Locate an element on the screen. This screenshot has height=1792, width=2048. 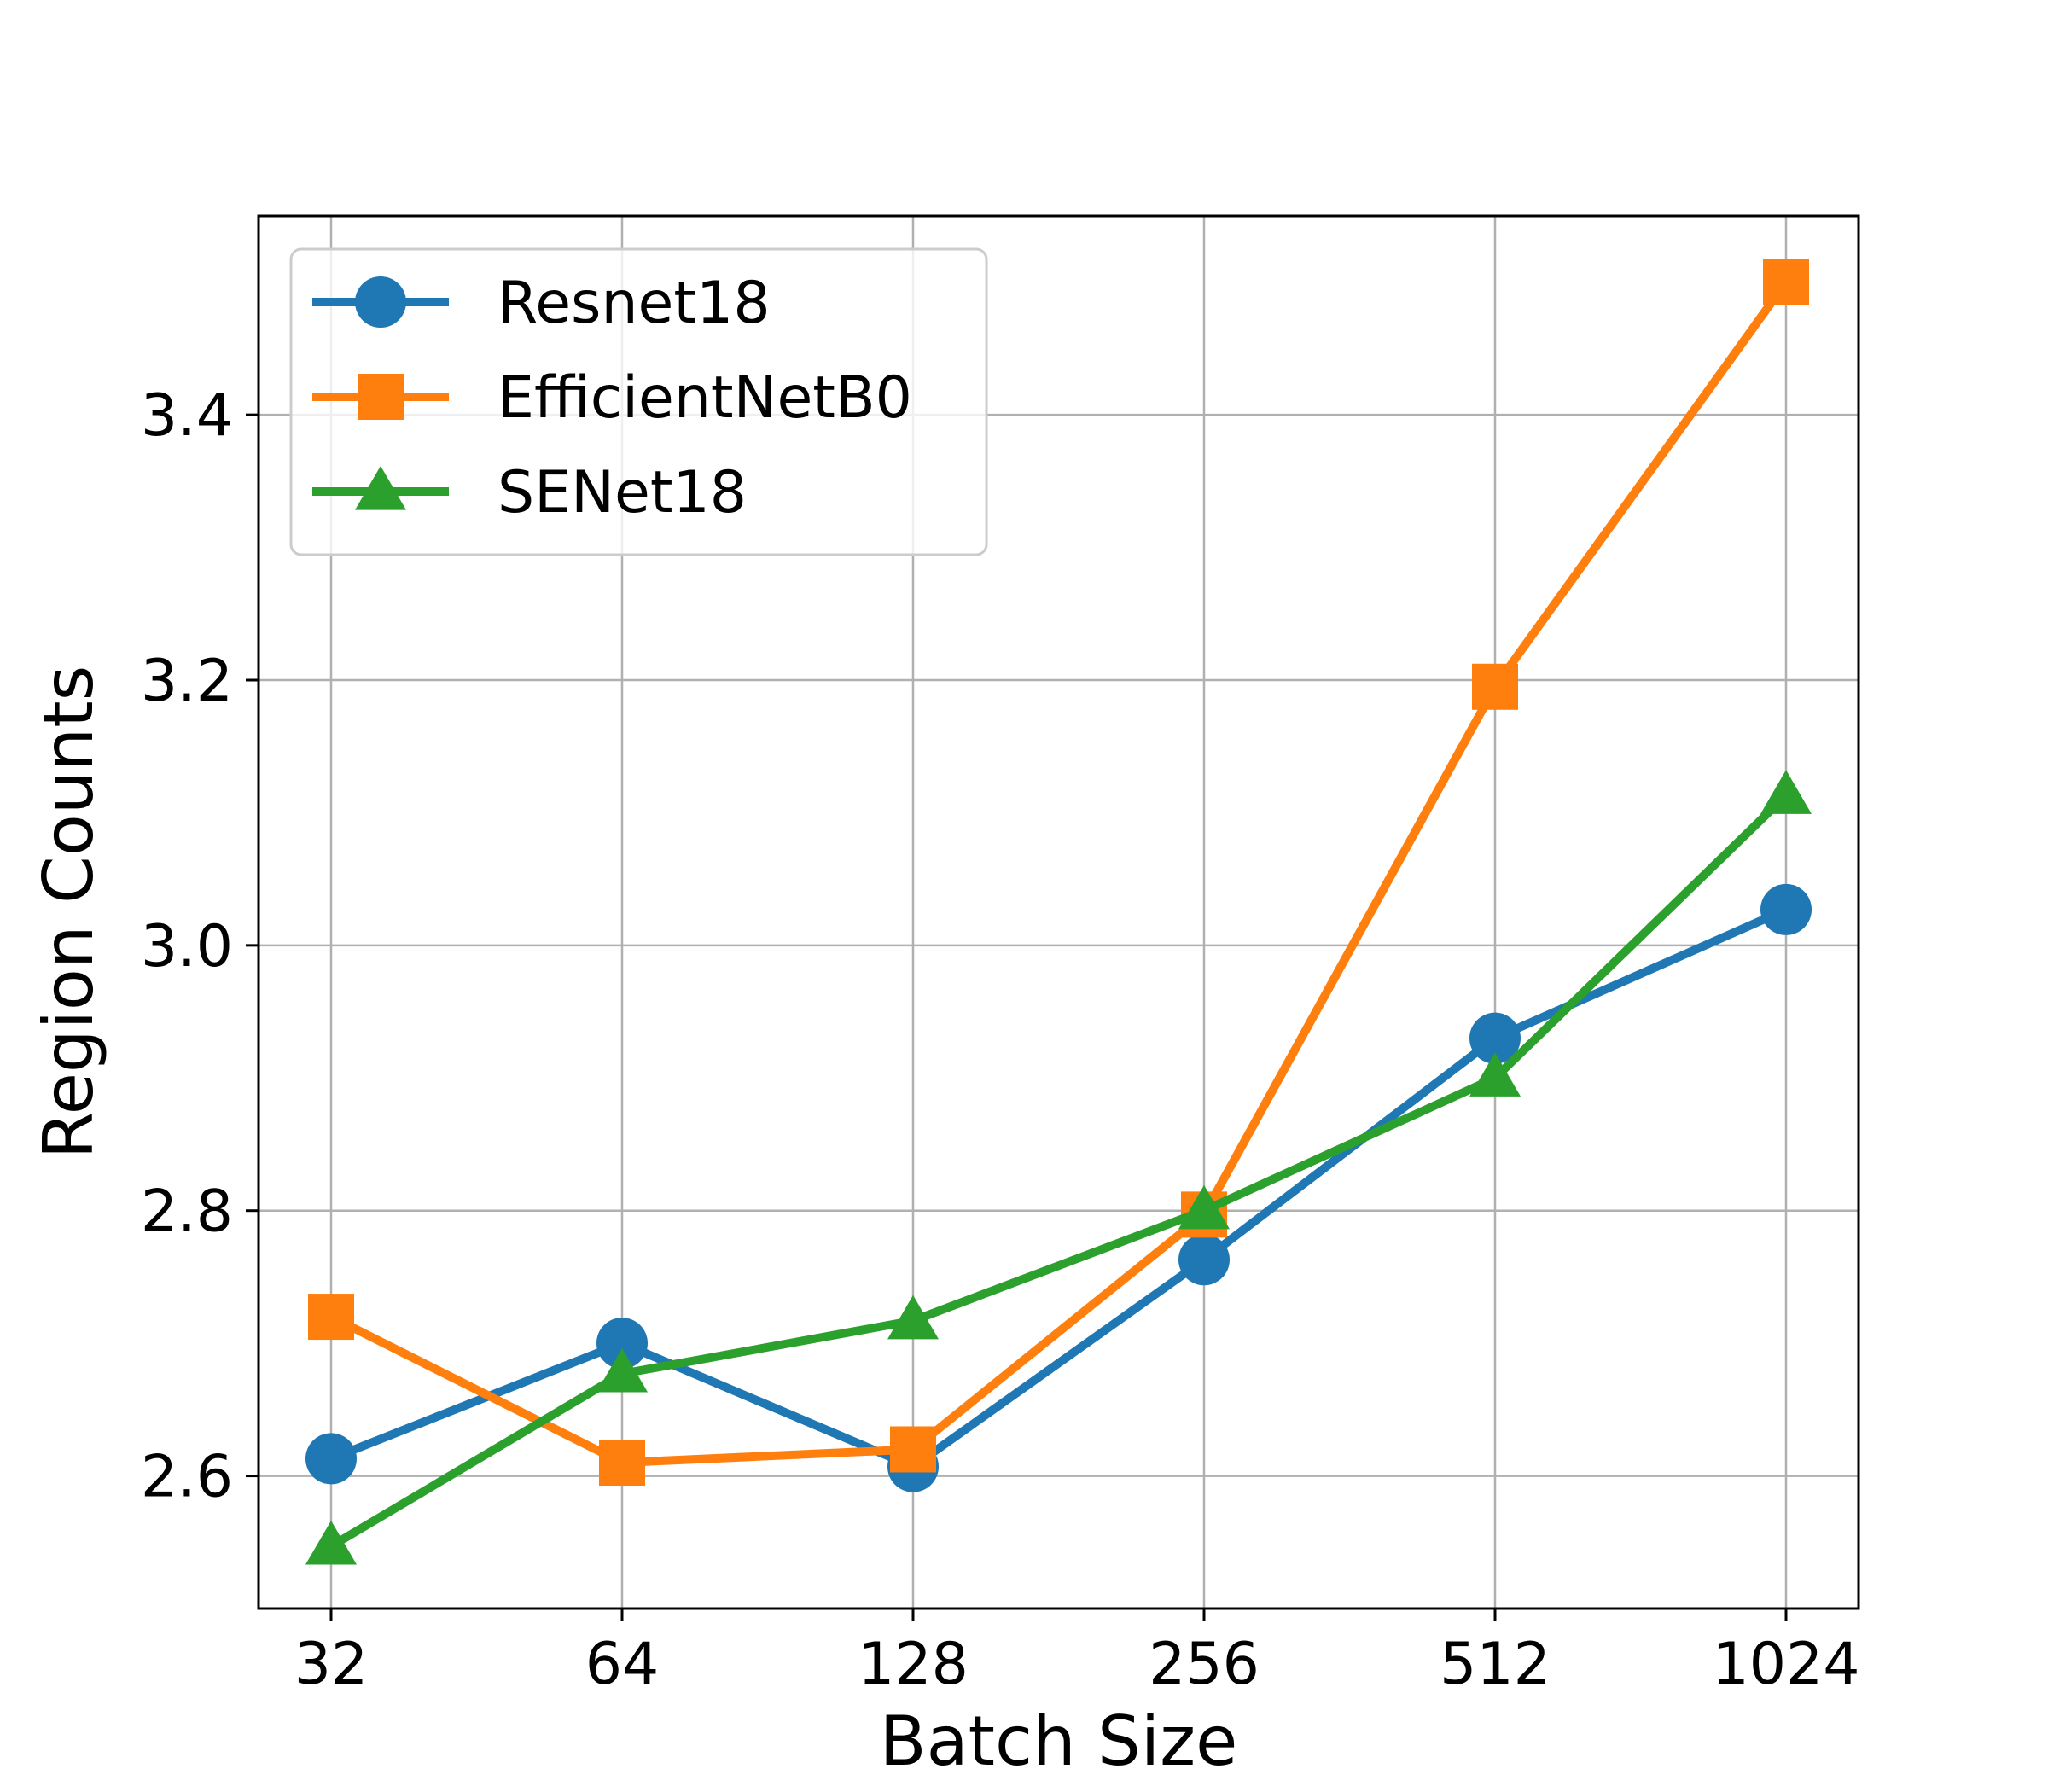
legend-box is located at coordinates (638, 401).